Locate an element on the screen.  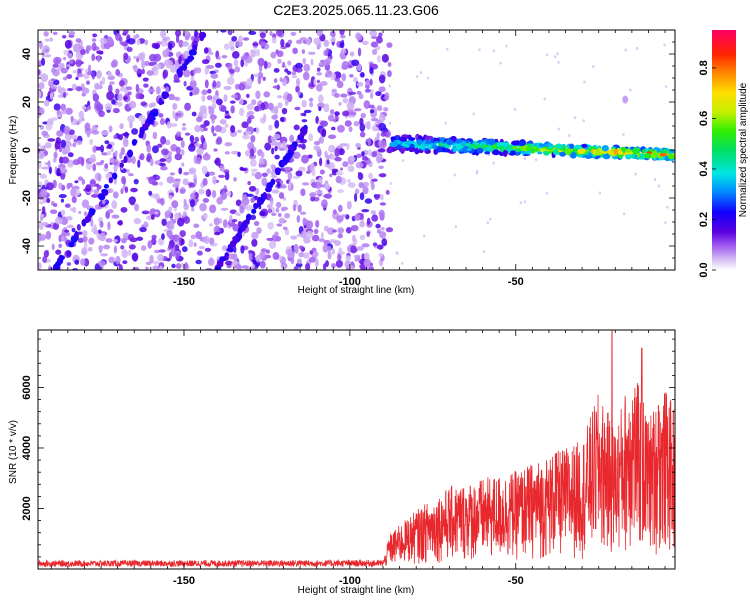
x-tick-label: -100 is located at coordinates (350, 282).